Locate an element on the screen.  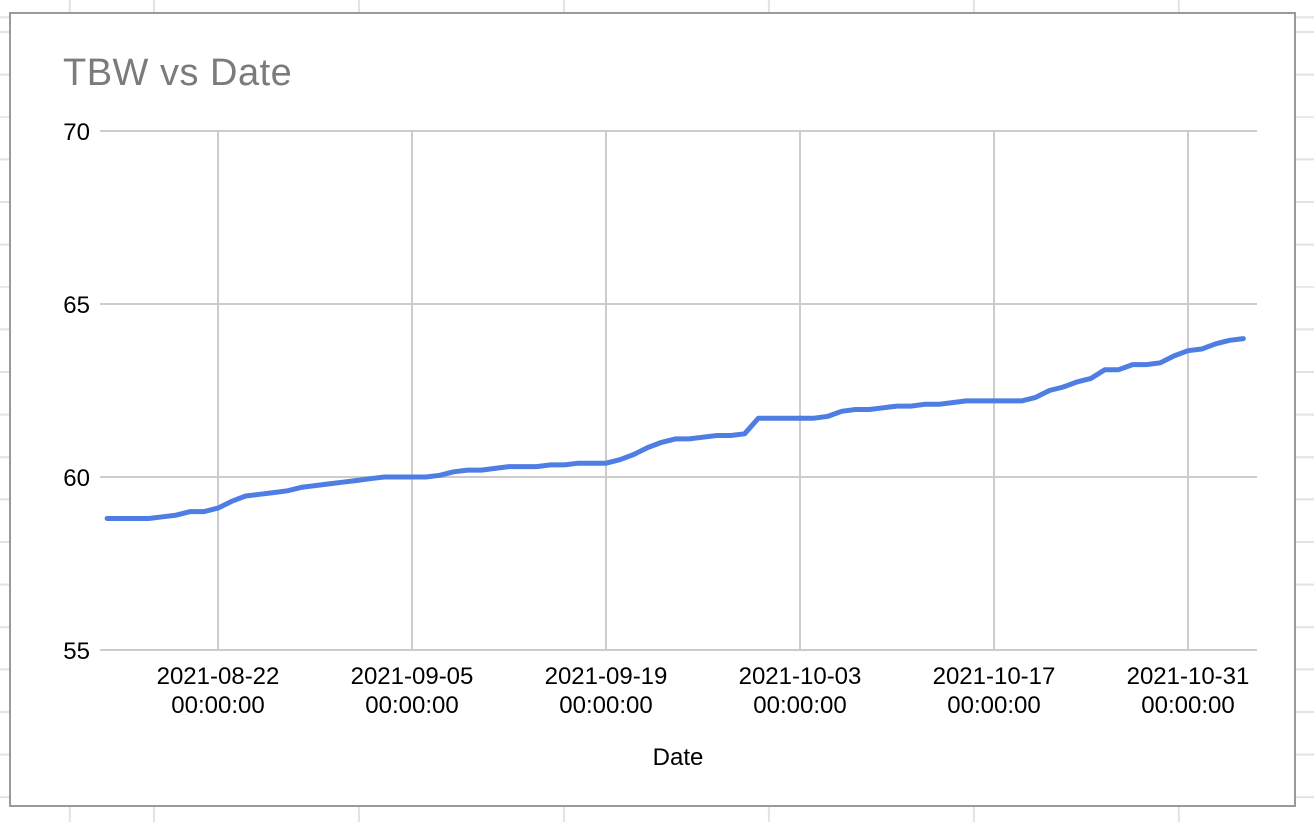
chart-title: TBW vs Date is located at coordinates (178, 73).